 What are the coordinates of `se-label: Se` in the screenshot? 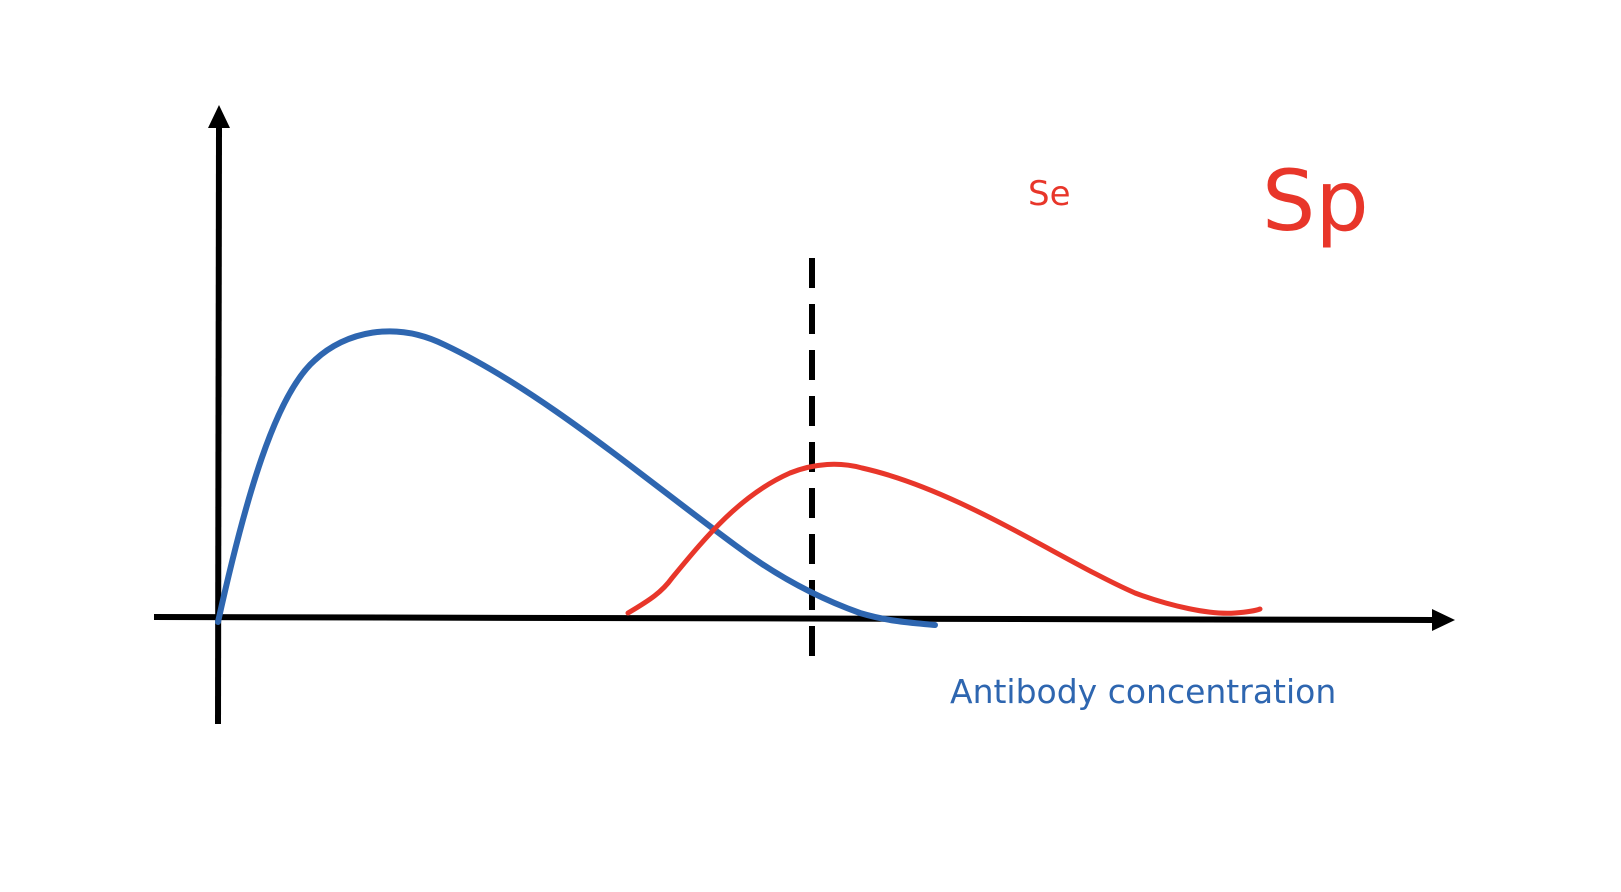 It's located at (1049, 194).